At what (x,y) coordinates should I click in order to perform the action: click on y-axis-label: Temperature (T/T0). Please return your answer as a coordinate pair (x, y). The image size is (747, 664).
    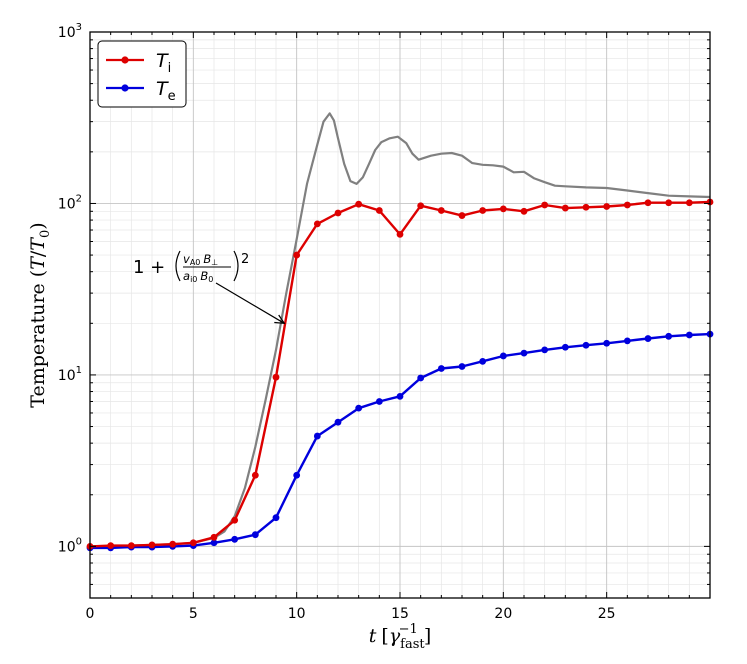
    Looking at the image, I should click on (40, 314).